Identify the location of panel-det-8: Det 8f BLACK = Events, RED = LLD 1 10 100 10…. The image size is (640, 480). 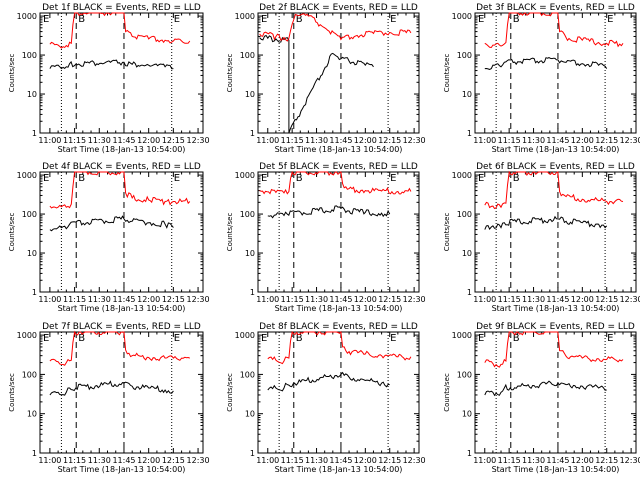
(326, 398).